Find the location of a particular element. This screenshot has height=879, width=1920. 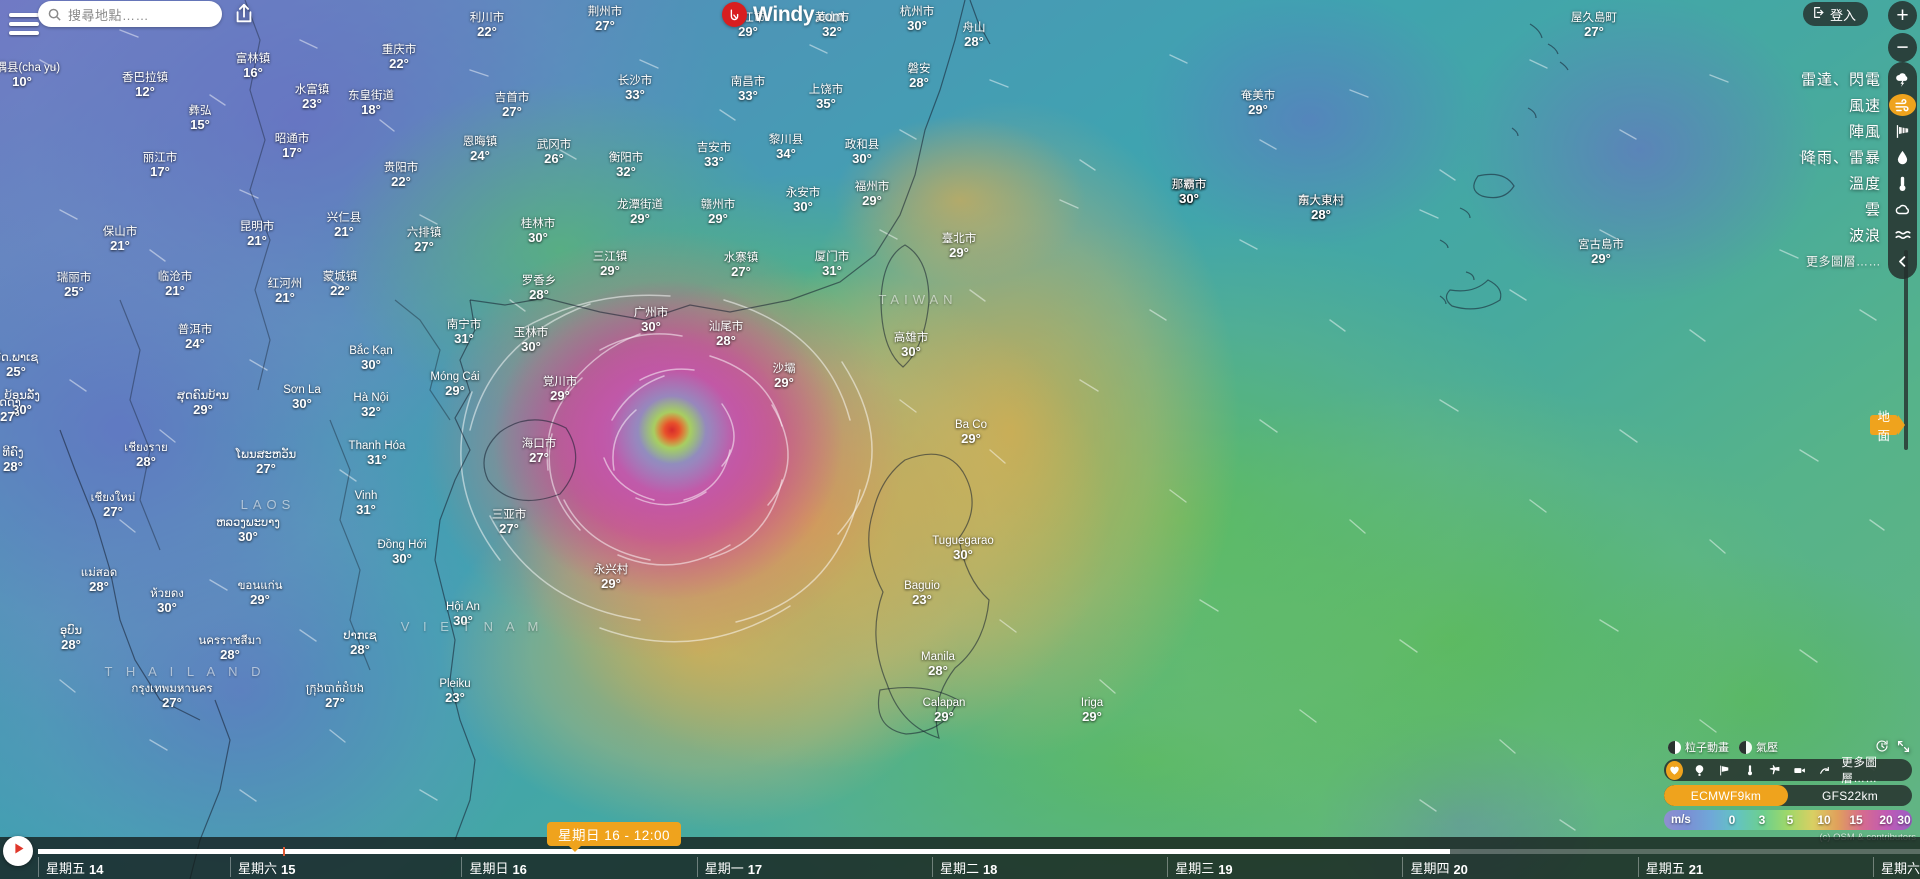

raindrop-icon is located at coordinates (1902, 157).